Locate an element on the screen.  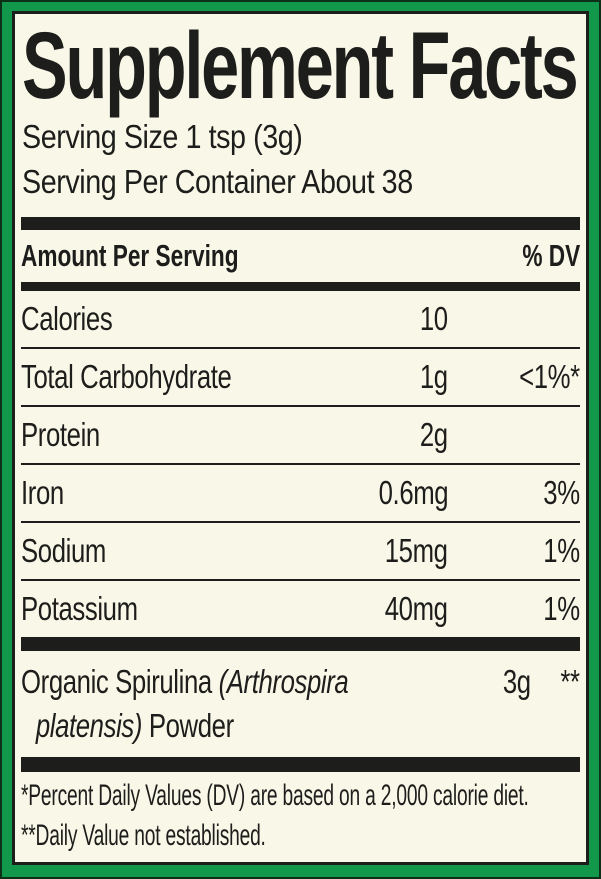
divider-bar-thick-middle is located at coordinates (300, 644).